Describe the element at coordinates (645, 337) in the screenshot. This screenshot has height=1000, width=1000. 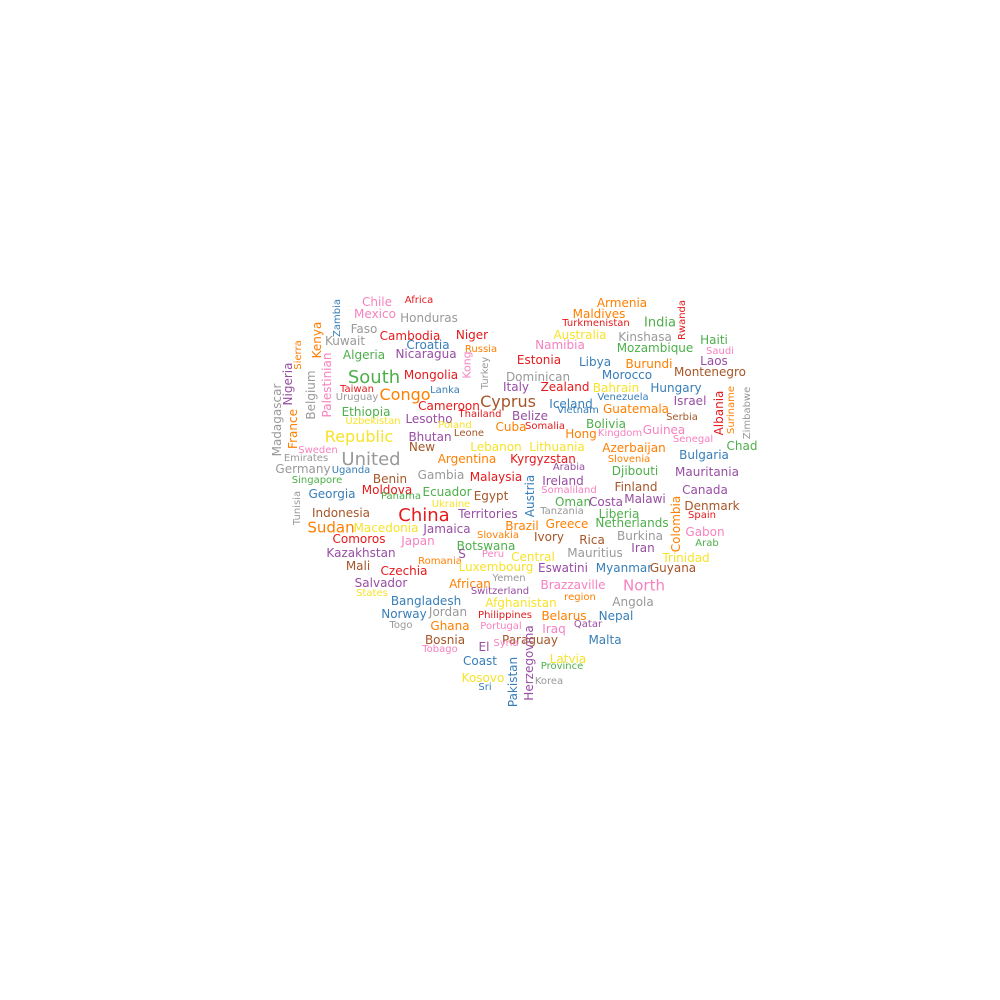
I see `word-kinshasa: Kinshasa` at that location.